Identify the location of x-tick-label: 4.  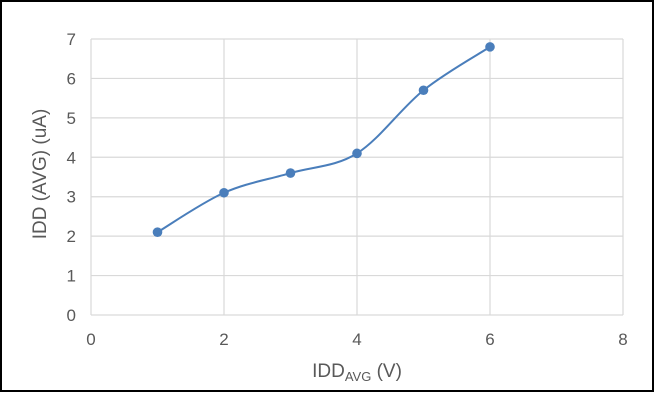
(356, 339).